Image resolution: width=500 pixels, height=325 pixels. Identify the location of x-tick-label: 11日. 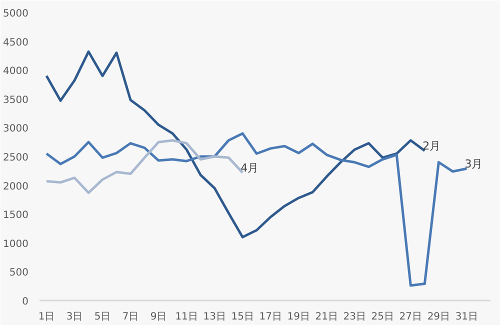
(186, 317).